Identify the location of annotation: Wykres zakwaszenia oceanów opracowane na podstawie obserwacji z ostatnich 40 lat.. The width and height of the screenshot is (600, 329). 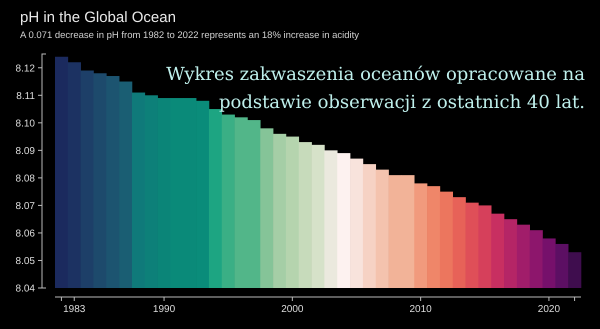
(376, 88).